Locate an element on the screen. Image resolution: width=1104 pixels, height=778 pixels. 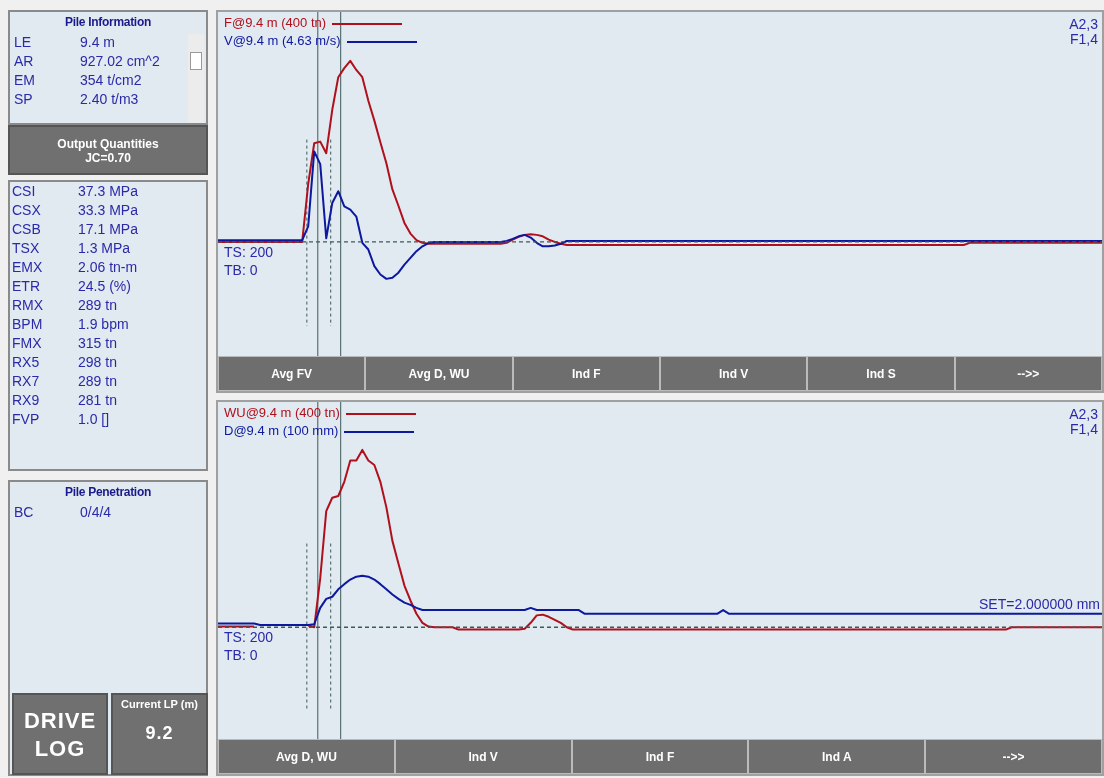
text: LE is located at coordinates (23, 42).